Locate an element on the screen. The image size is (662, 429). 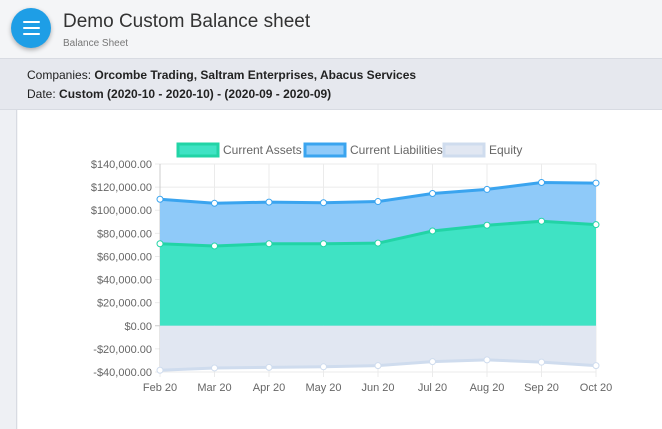
y-tick-label: $100,000.00 is located at coordinates (121, 211).